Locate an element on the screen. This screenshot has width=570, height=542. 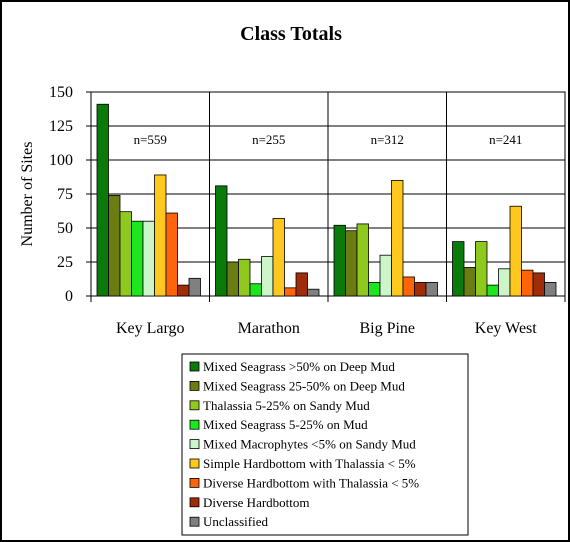
y-tick-label: 125 is located at coordinates (61, 126).